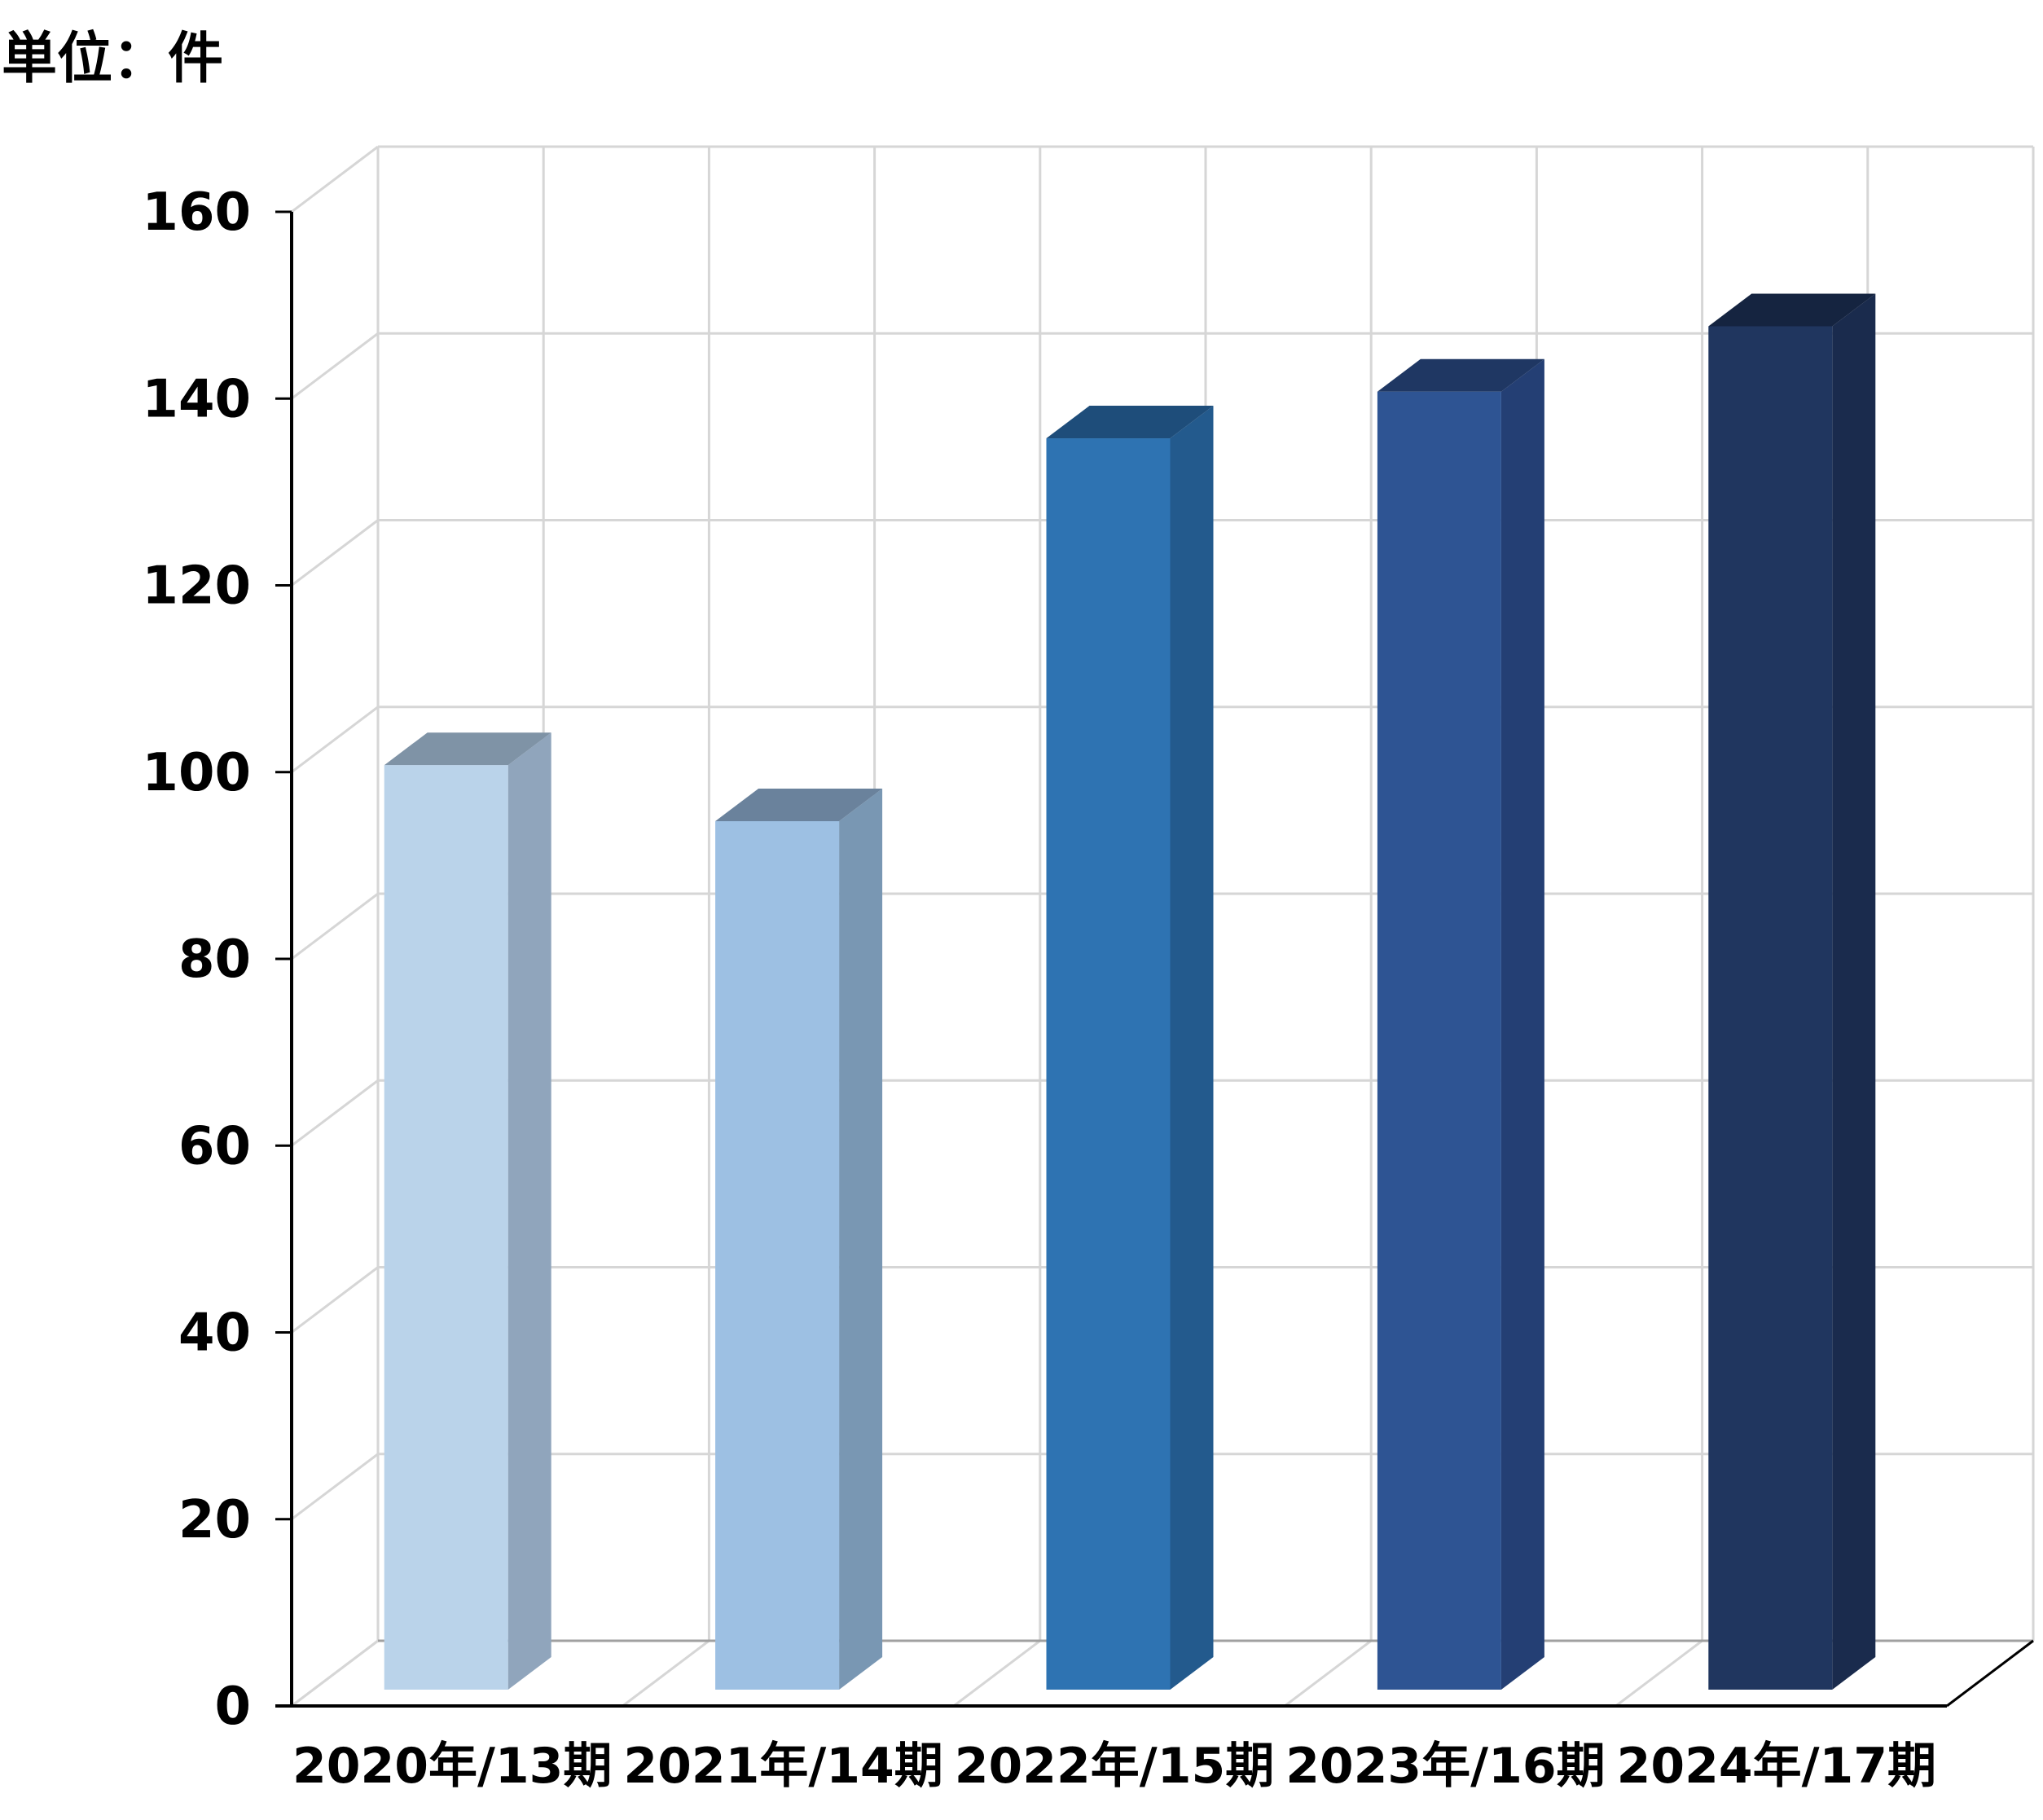  I want to click on unit-label: 単位：件, so click(112, 59).